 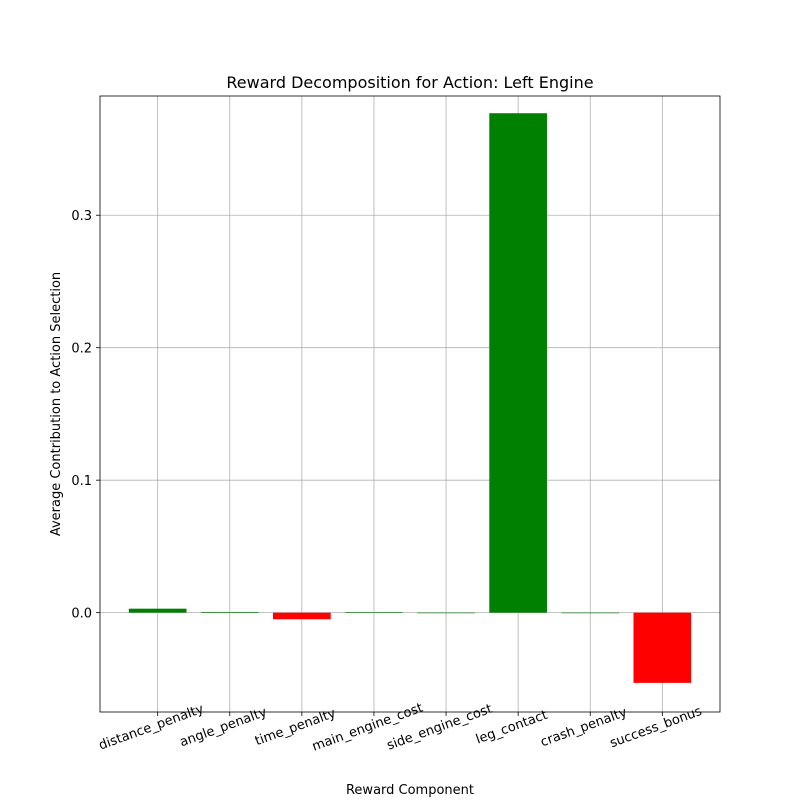 What do you see at coordinates (157, 610) in the screenshot?
I see `bar-distance-penalty` at bounding box center [157, 610].